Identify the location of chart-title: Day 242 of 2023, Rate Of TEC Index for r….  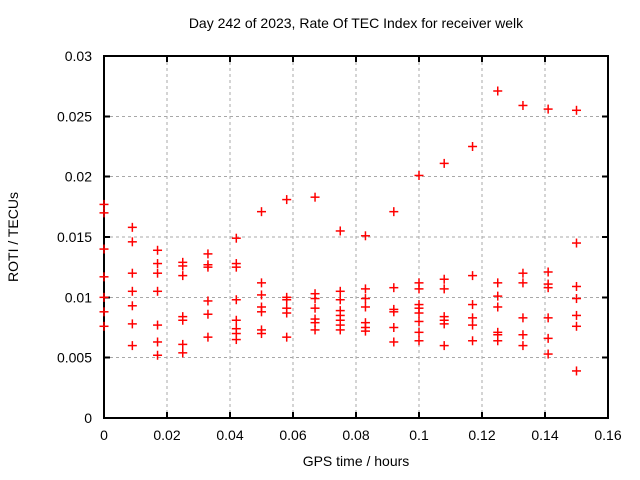
(356, 23).